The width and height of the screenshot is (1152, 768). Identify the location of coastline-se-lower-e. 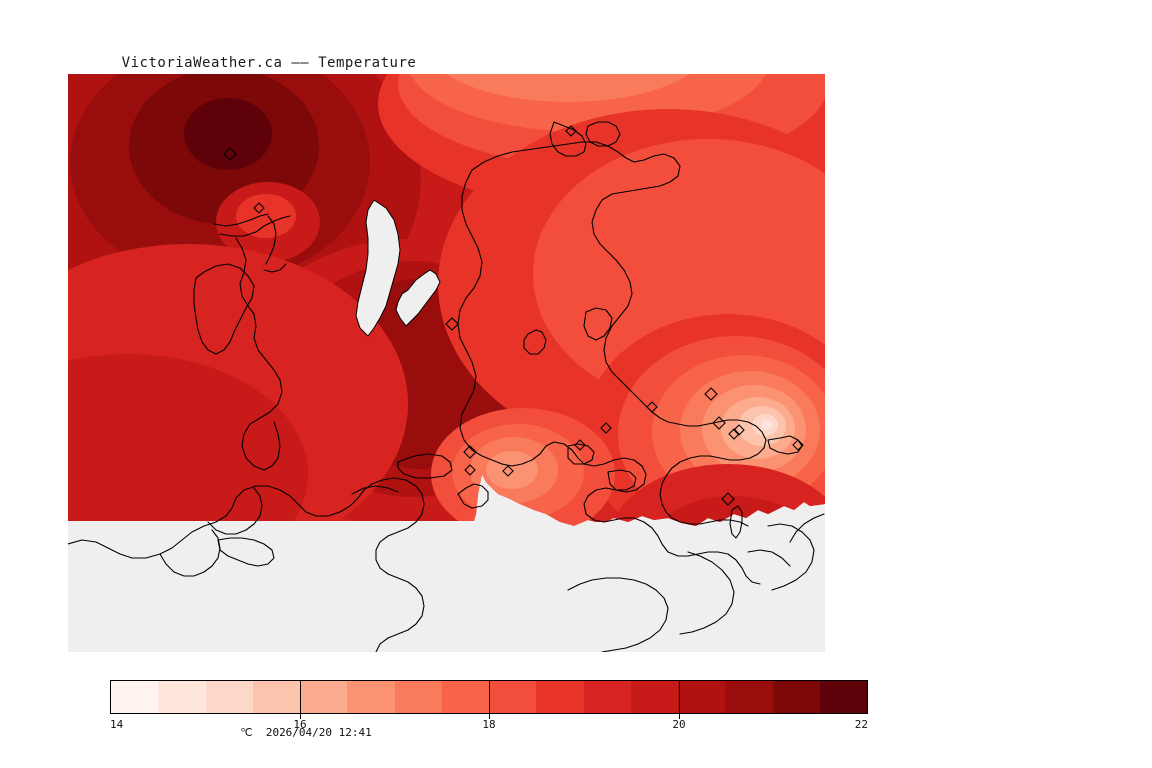
(807, 528).